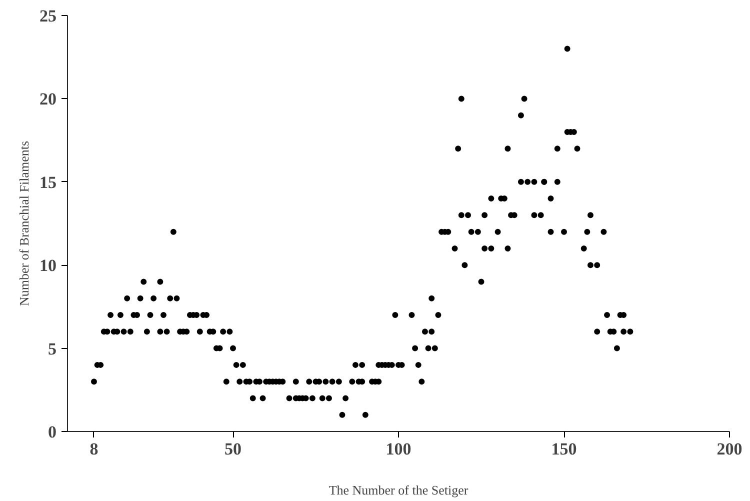 This screenshot has width=750, height=501. I want to click on x-tick-label: 150, so click(564, 449).